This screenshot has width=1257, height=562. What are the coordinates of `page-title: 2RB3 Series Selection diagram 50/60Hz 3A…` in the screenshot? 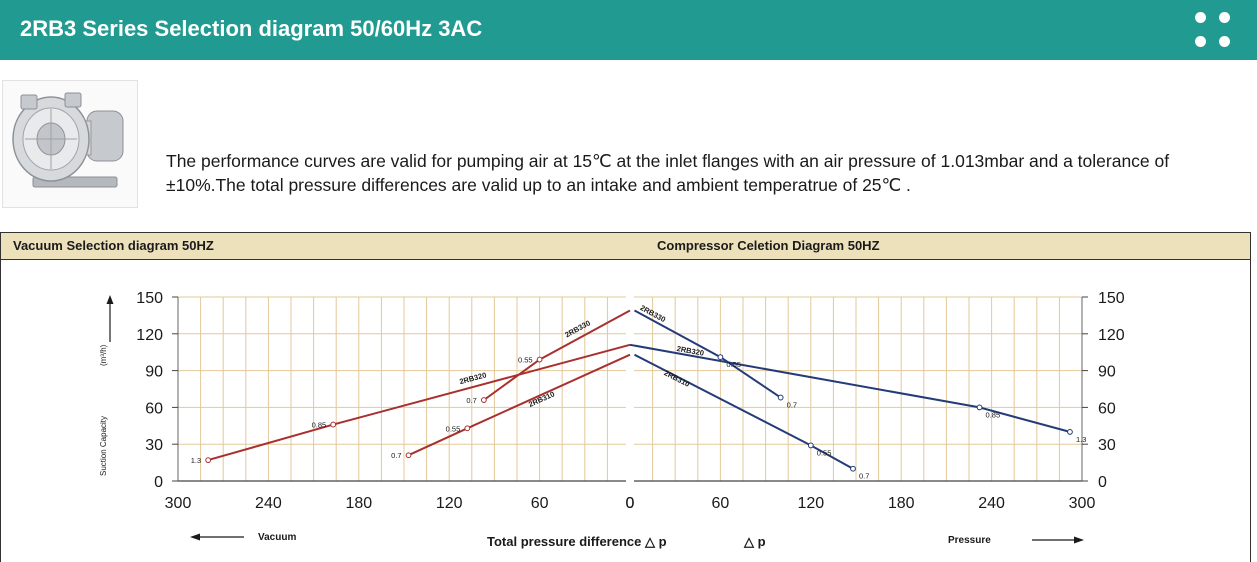 It's located at (251, 28).